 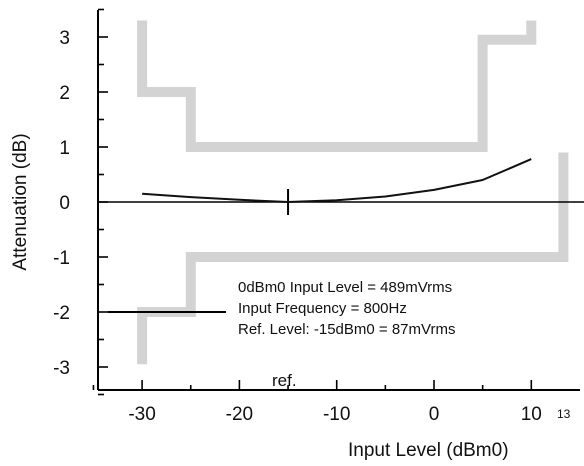 I want to click on attenuation-curve, so click(x=337, y=180).